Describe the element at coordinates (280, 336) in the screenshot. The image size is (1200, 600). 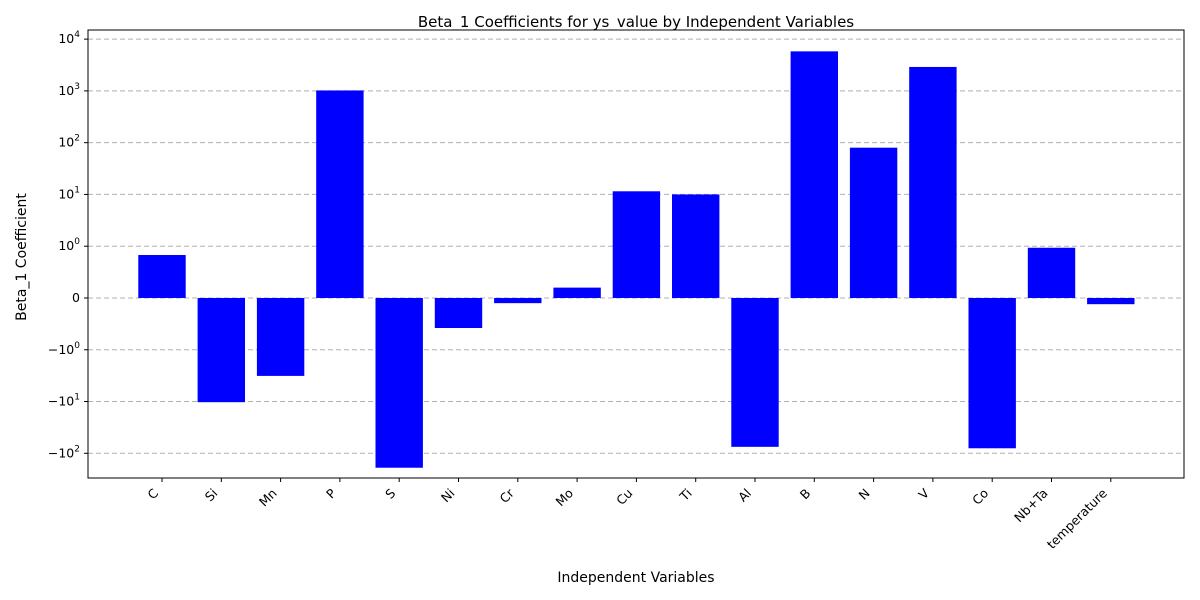
I see `bar-mn` at that location.